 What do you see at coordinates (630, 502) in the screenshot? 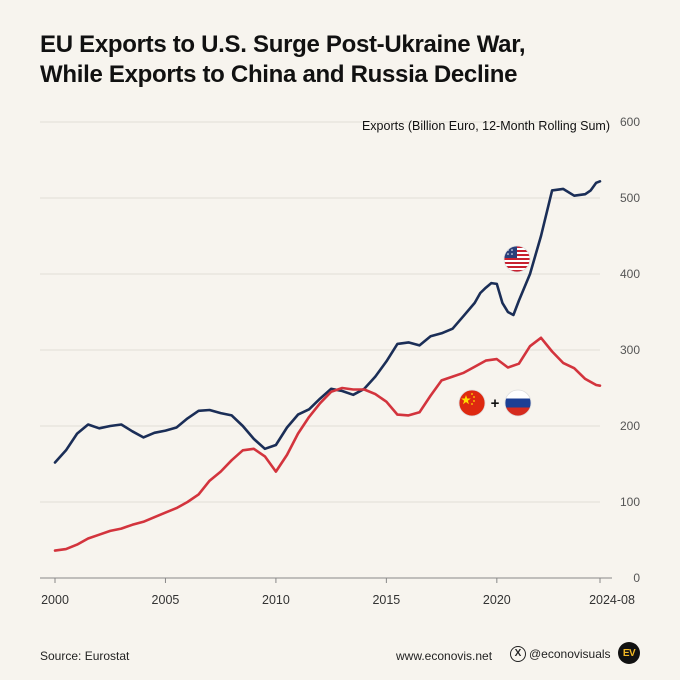
I see `y-tick-label: 100` at bounding box center [630, 502].